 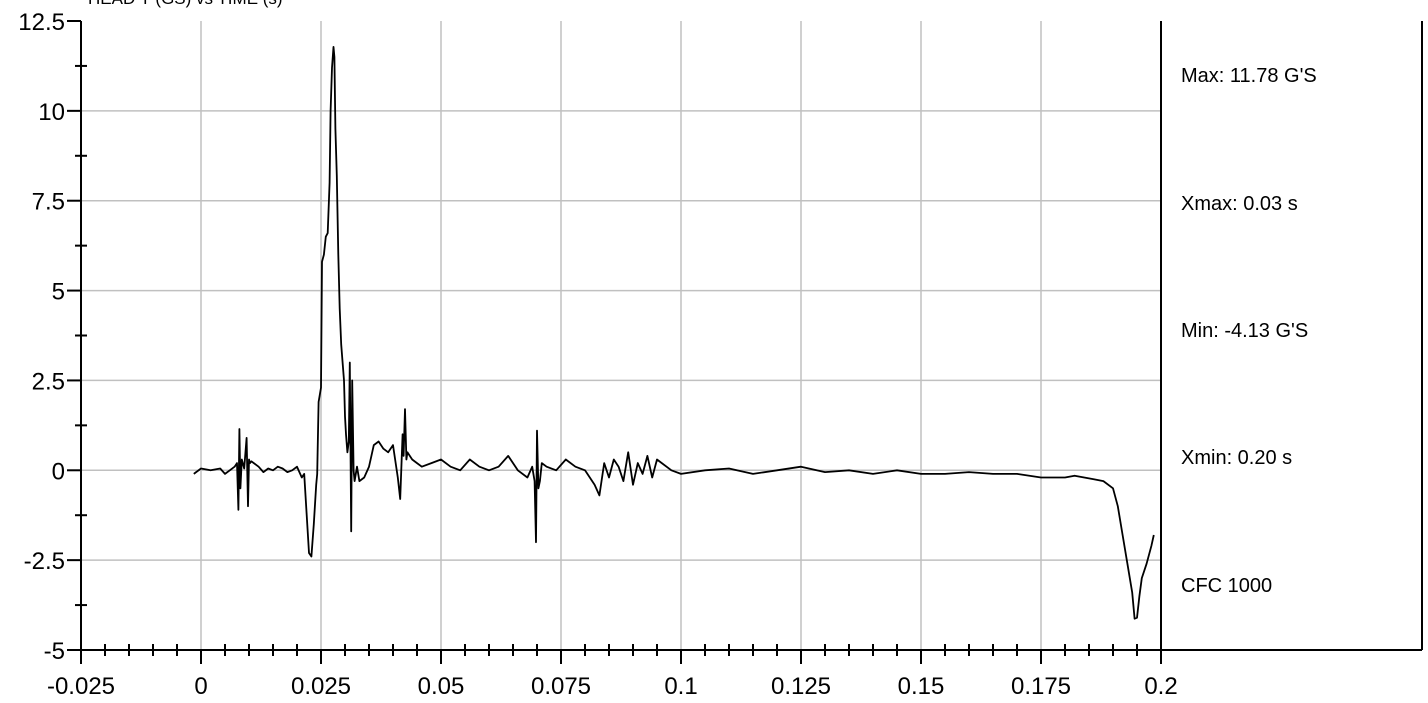 I want to click on x-tick-label: 0, so click(x=200, y=686).